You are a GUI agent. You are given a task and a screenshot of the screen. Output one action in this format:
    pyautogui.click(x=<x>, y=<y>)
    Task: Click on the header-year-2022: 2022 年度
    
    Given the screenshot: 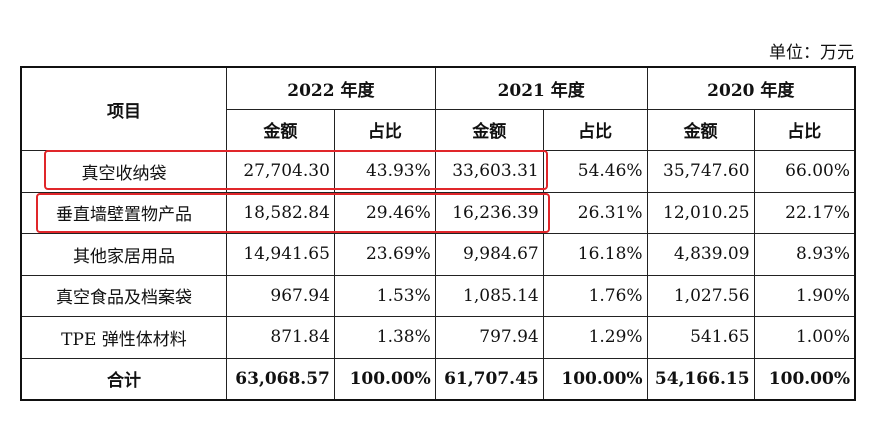 What is the action you would take?
    pyautogui.click(x=330, y=88)
    